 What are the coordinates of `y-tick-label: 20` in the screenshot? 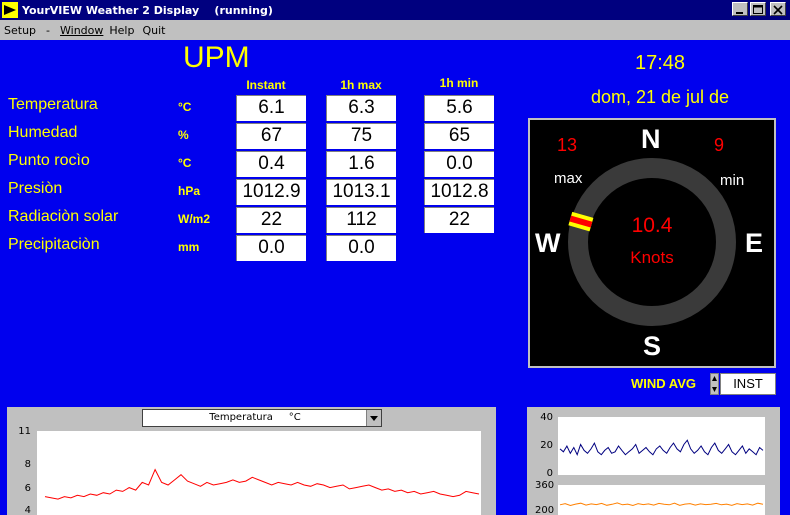 It's located at (546, 445).